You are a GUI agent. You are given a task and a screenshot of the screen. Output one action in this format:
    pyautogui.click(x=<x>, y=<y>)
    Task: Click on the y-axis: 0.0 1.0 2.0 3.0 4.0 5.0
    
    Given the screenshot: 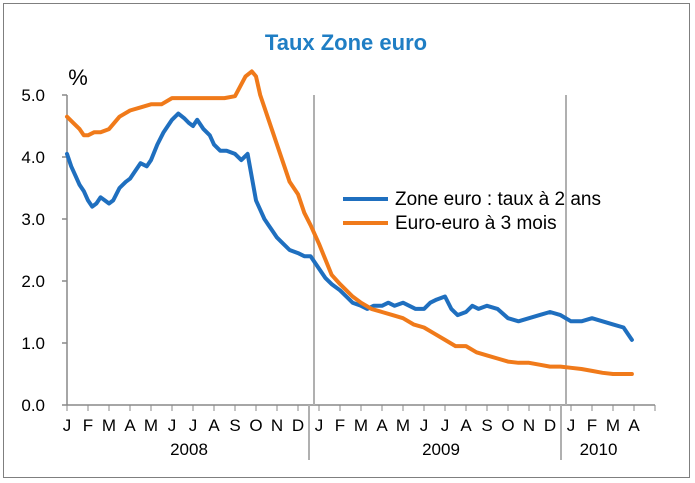 What is the action you would take?
    pyautogui.click(x=44, y=250)
    